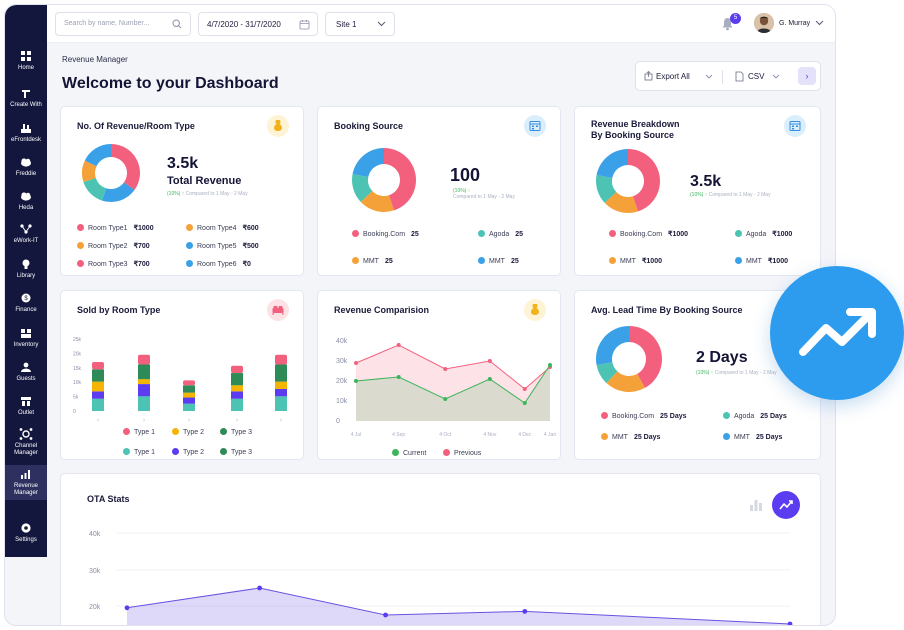 The image size is (904, 630). Describe the element at coordinates (177, 24) in the screenshot. I see `search-icon` at that location.